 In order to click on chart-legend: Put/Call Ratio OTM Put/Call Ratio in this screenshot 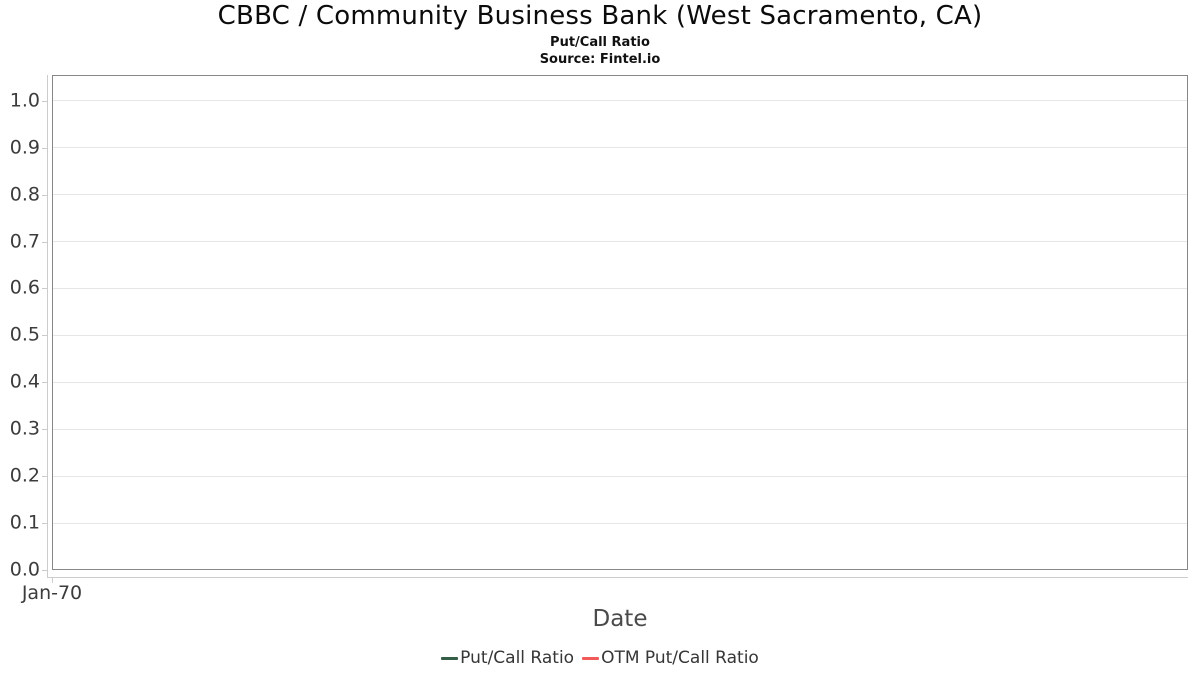, I will do `click(600, 658)`.